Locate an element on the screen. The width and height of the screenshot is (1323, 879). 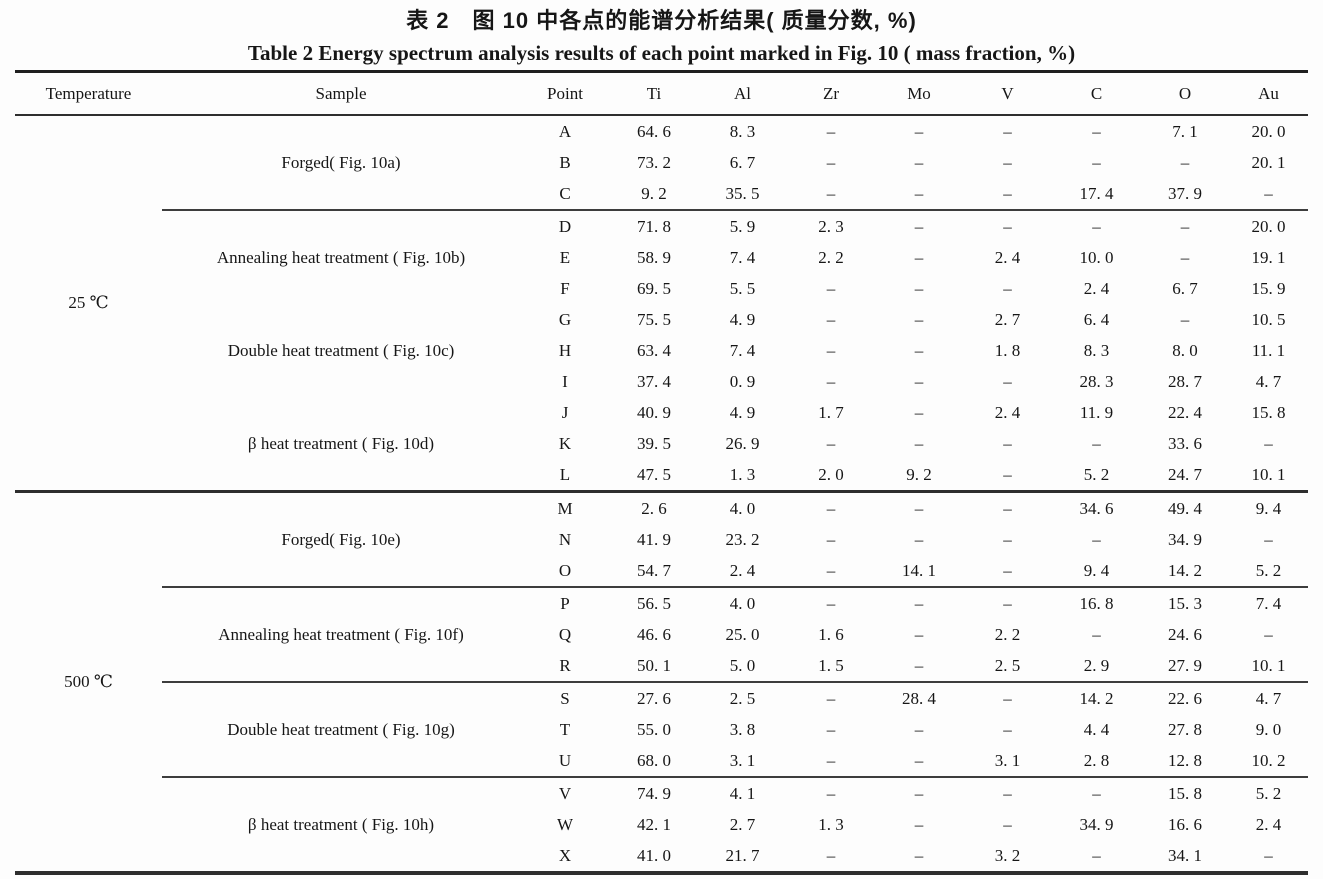
value-cell: 34. 9 is located at coordinates (1096, 824).